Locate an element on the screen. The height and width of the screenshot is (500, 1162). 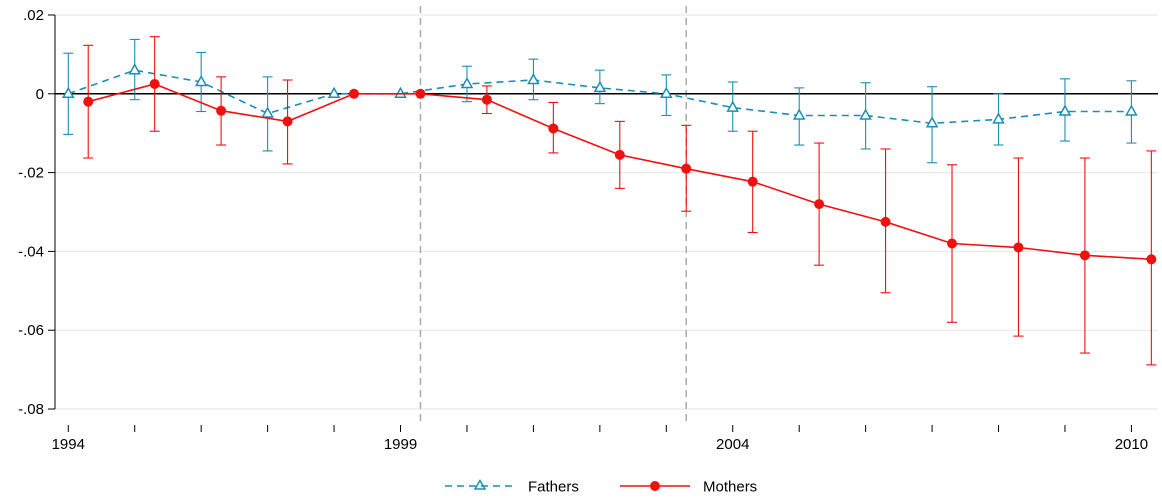
x-tick-label-0: 1994 is located at coordinates (68, 444).